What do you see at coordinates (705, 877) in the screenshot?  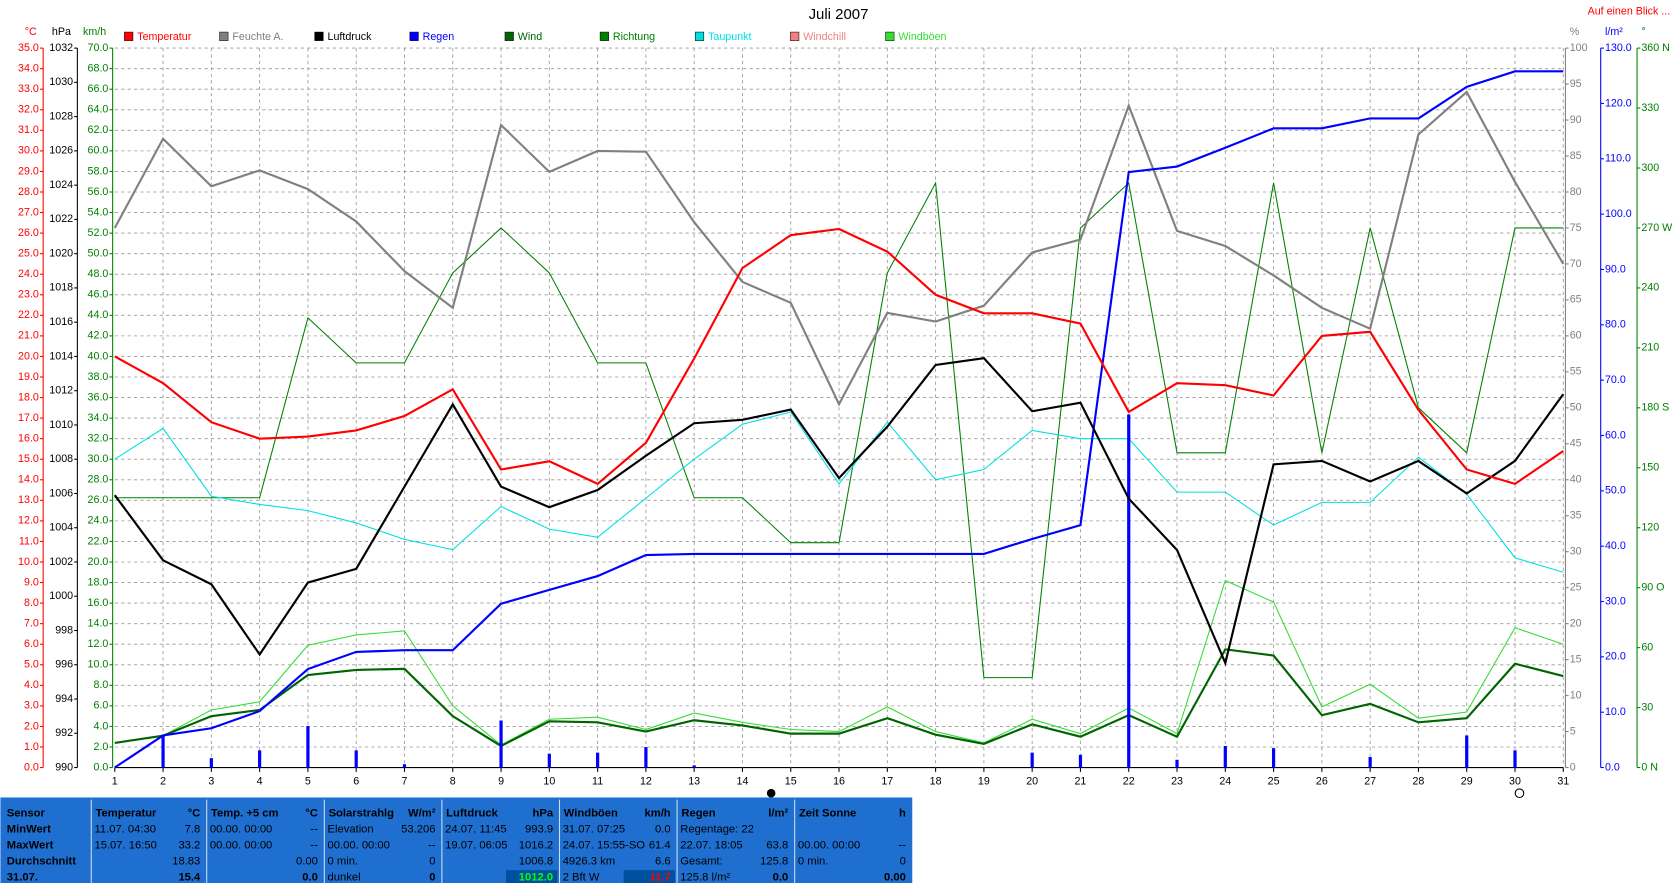 I see `cell-text: 125.8 l/m²` at bounding box center [705, 877].